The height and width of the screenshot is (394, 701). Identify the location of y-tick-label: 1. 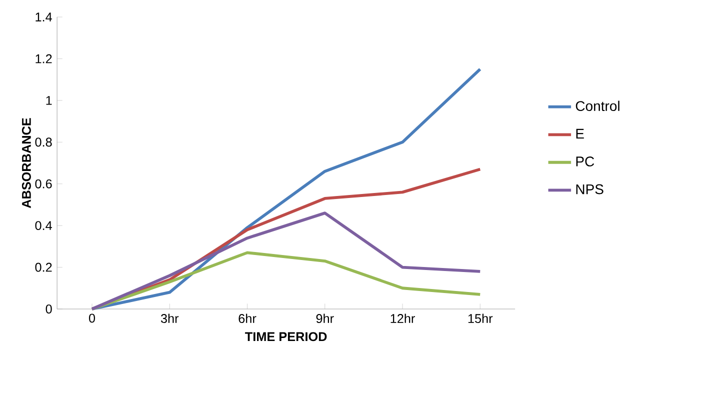
(49, 100).